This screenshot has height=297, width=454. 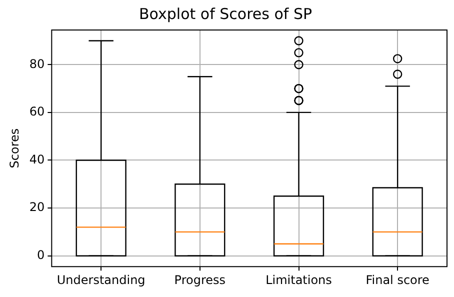 I want to click on y-tick-label: 0, so click(x=41, y=255).